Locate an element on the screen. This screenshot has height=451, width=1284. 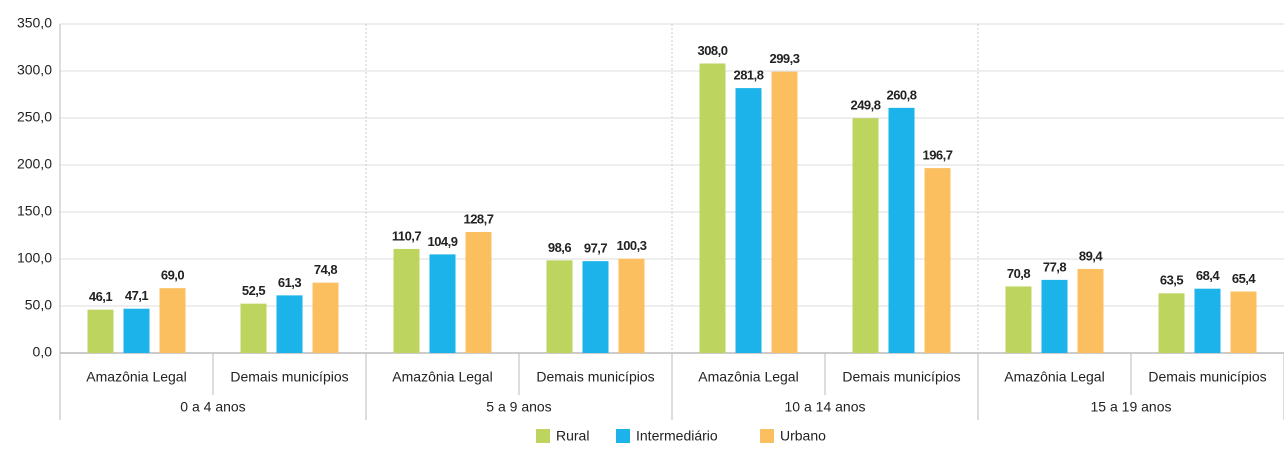
value-label: 196,7 is located at coordinates (937, 155).